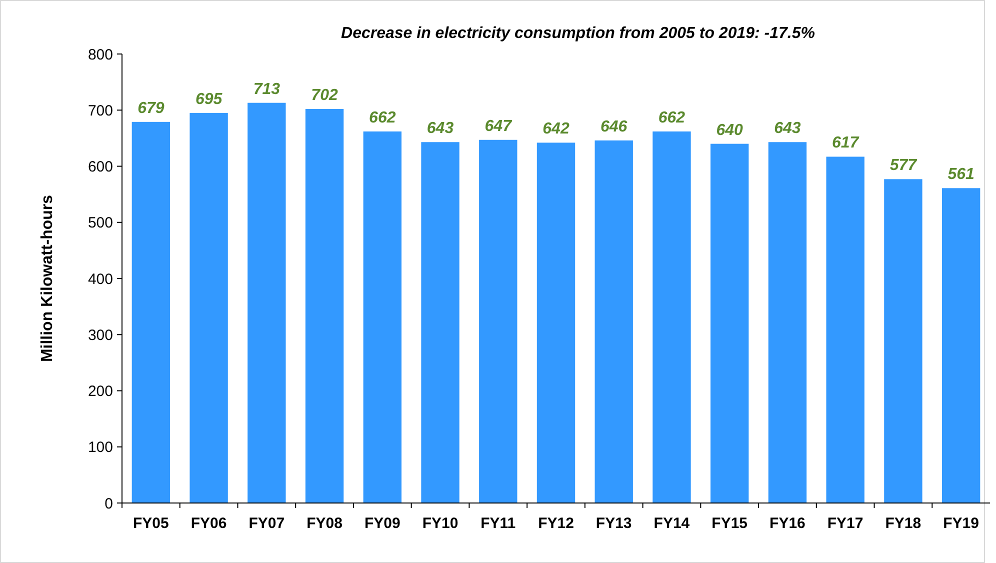 The image size is (996, 563). Describe the element at coordinates (556, 129) in the screenshot. I see `data-label: 642` at that location.